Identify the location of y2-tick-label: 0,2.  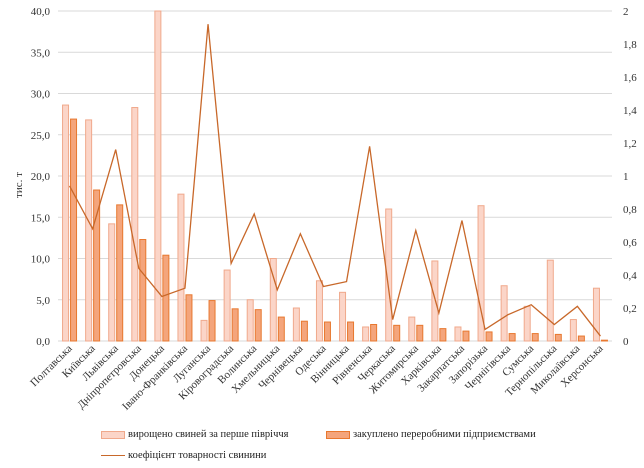
(630, 309).